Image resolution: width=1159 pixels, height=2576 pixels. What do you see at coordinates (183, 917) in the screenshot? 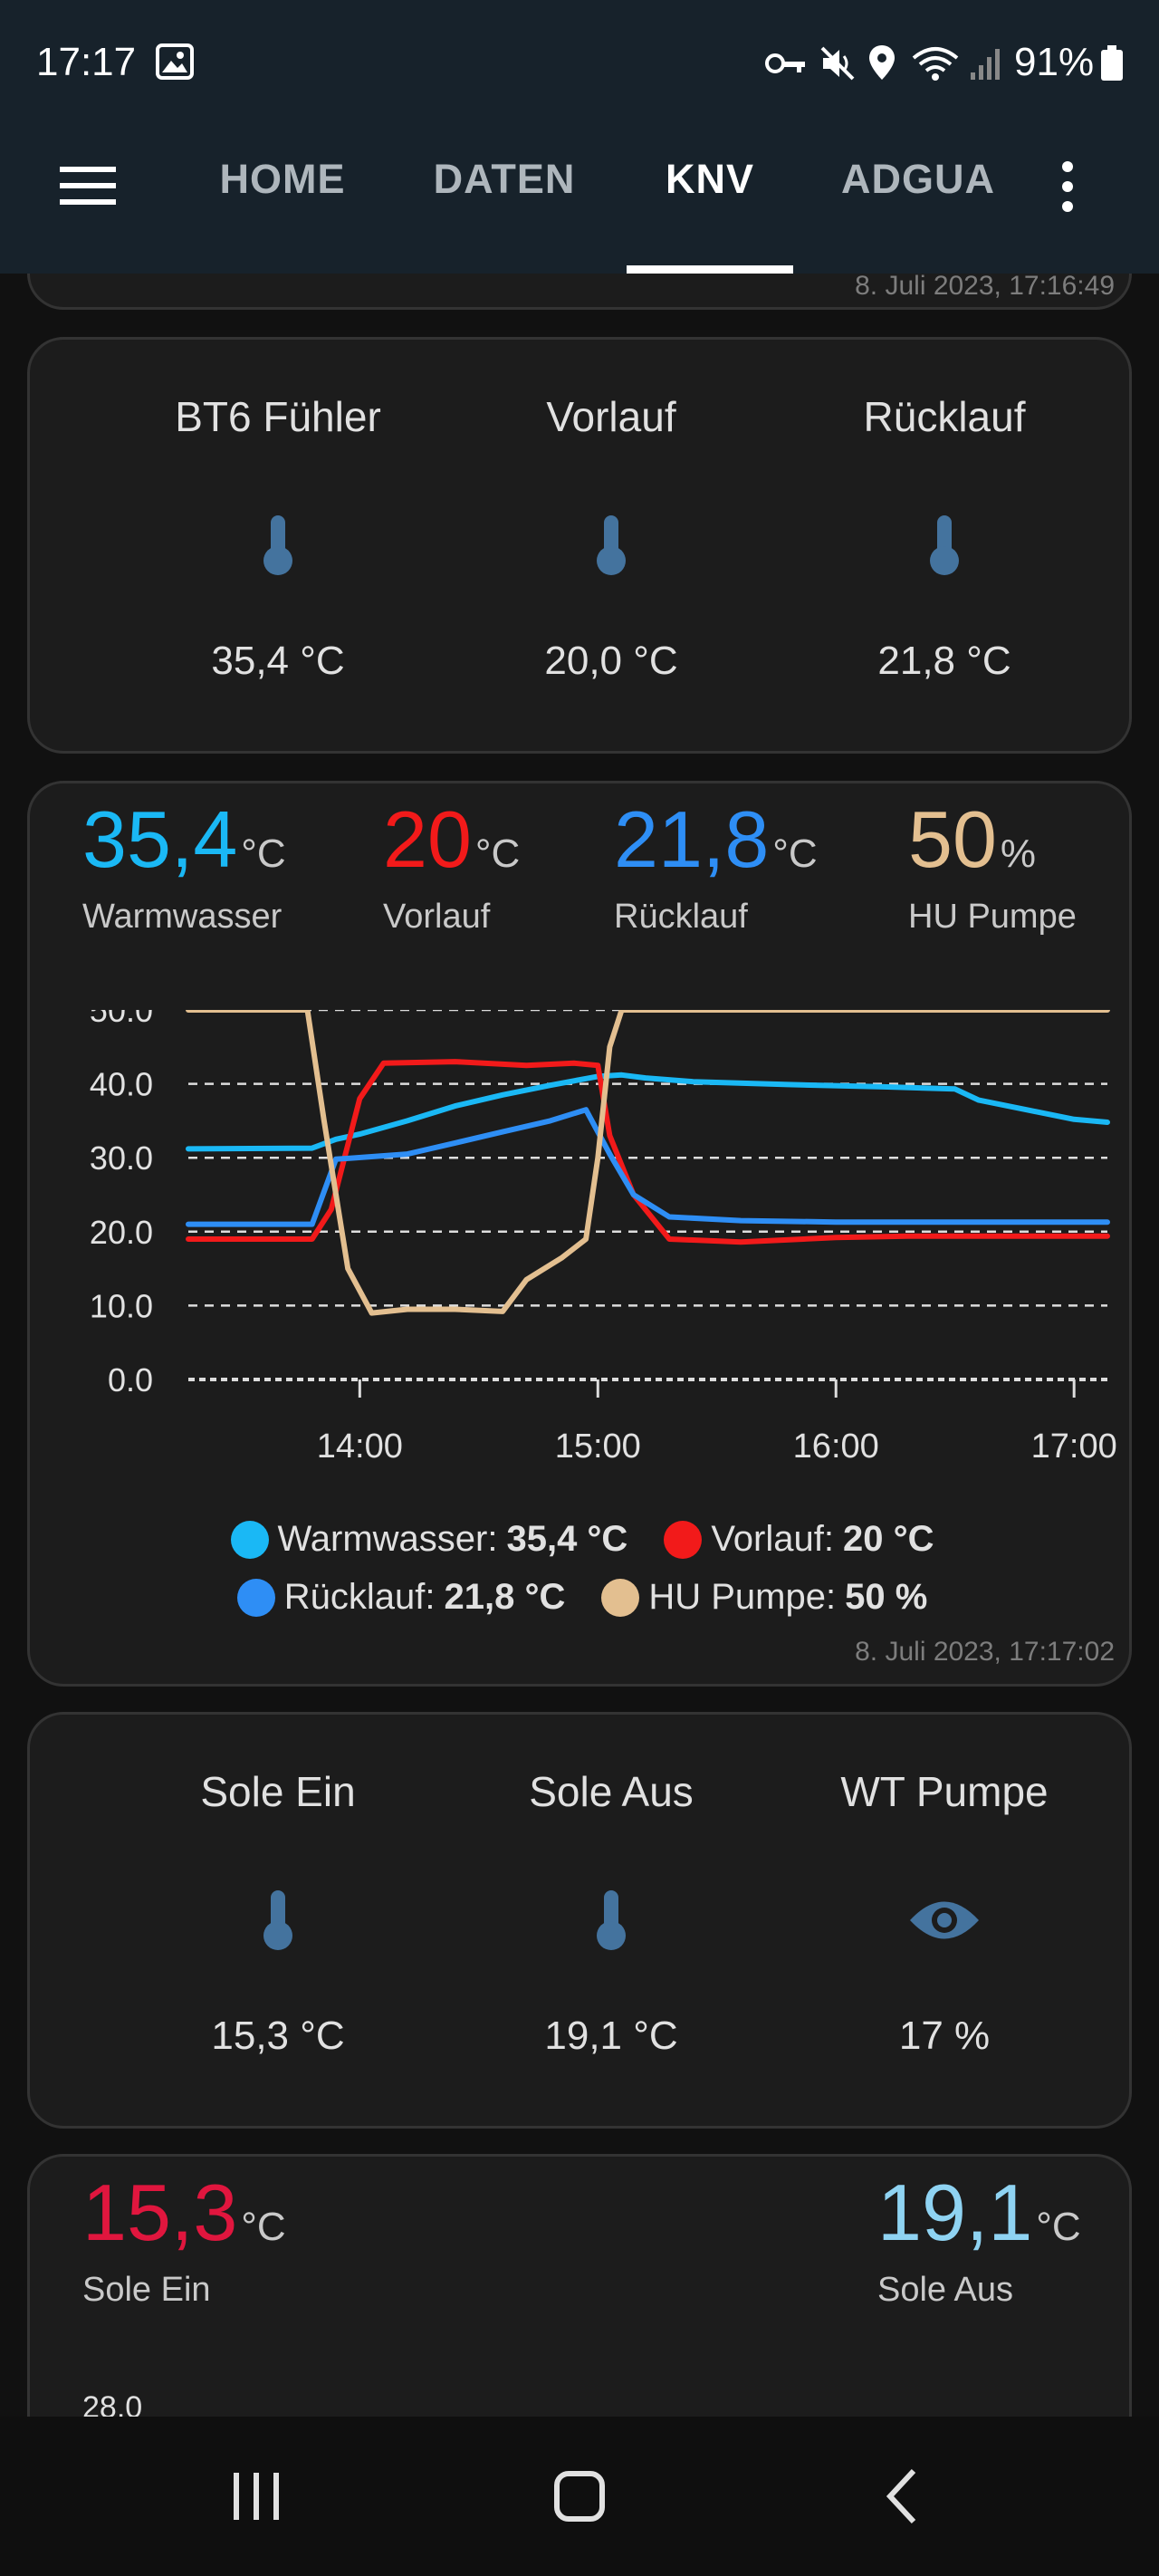
I see `header-label: Warmwasser` at bounding box center [183, 917].